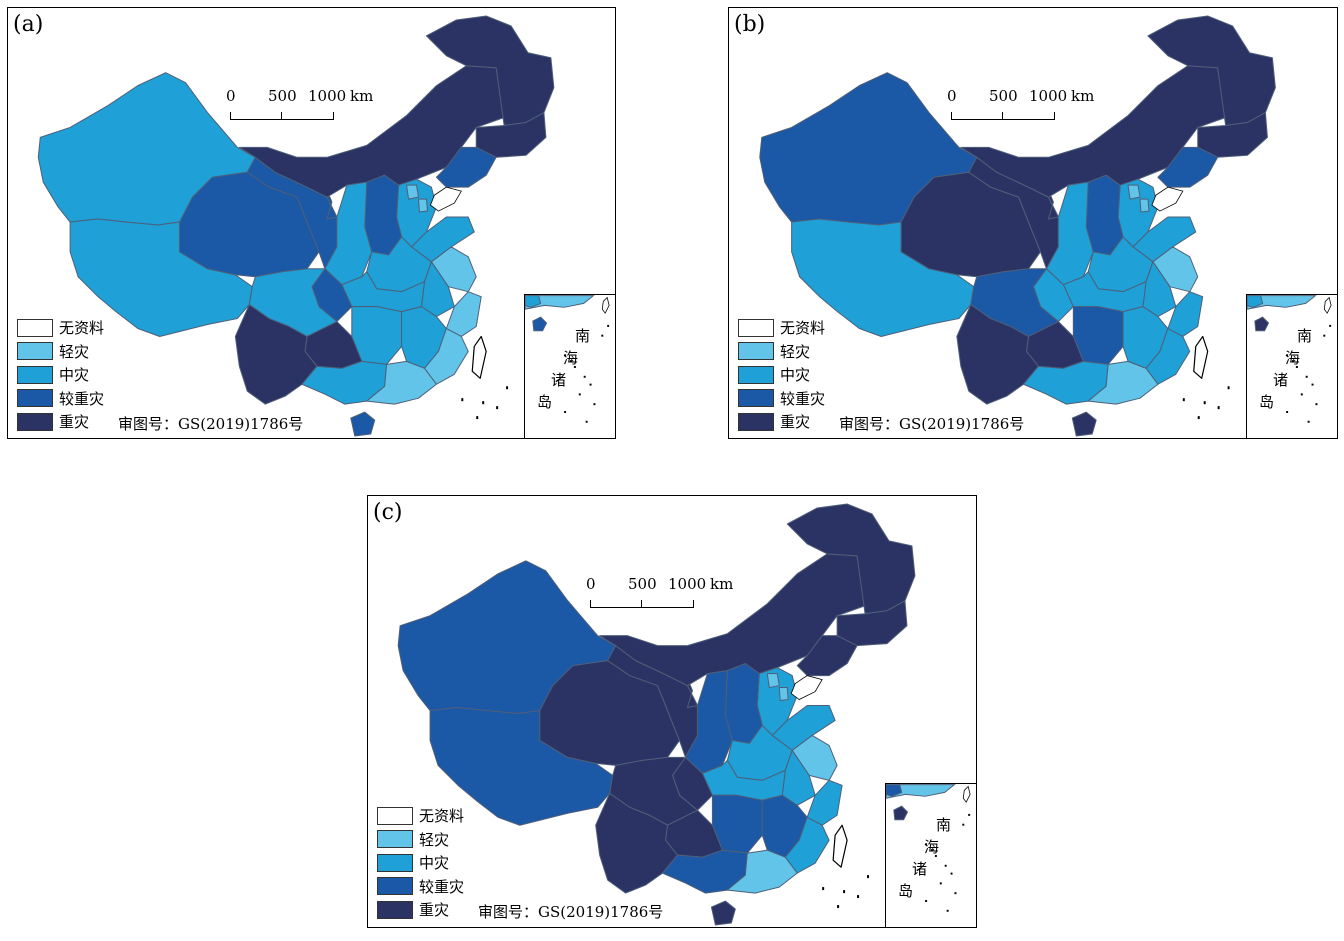  I want to click on province-fujian, so click(446, 356).